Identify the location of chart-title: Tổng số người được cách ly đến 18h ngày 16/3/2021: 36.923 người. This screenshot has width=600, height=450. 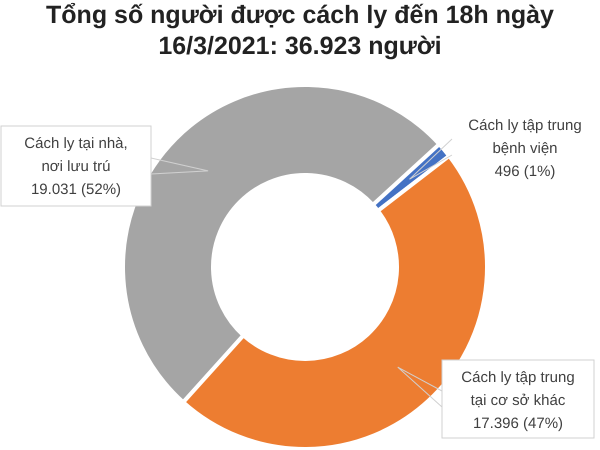
(300, 31).